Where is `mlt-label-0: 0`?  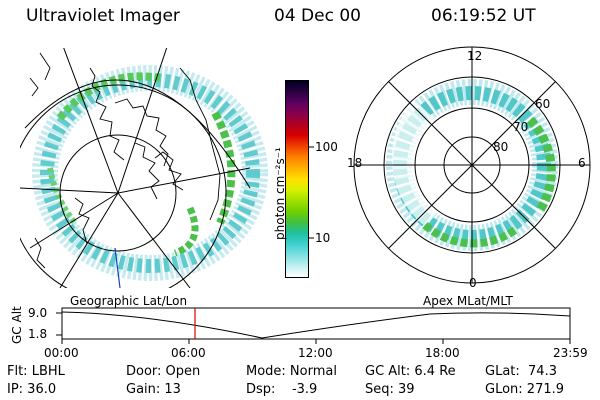
mlt-label-0: 0 is located at coordinates (473, 283).